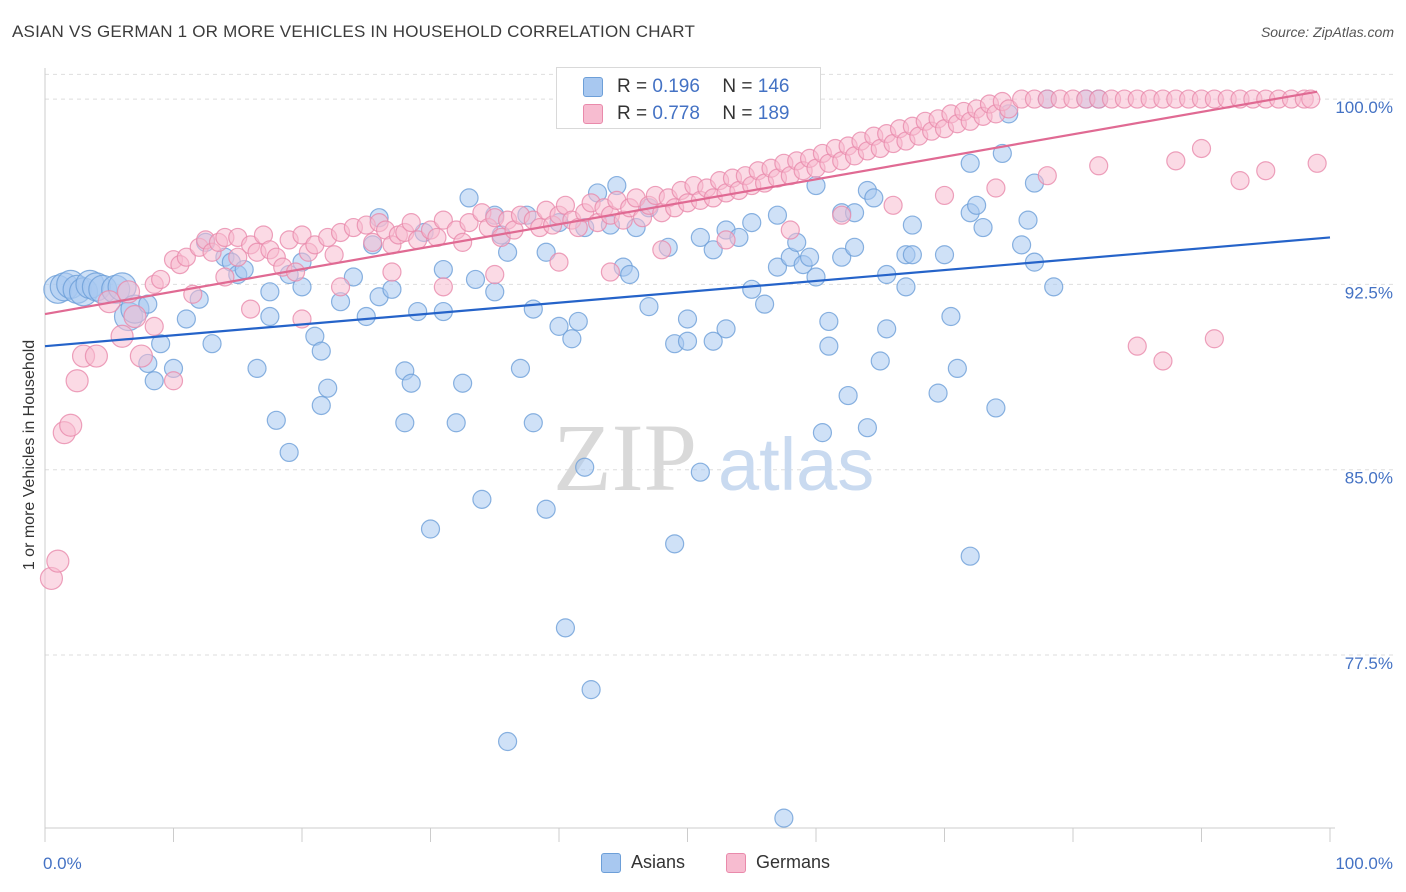  What do you see at coordinates (1364, 863) in the screenshot?
I see `x-tick-label-end: 100.0%` at bounding box center [1364, 863].